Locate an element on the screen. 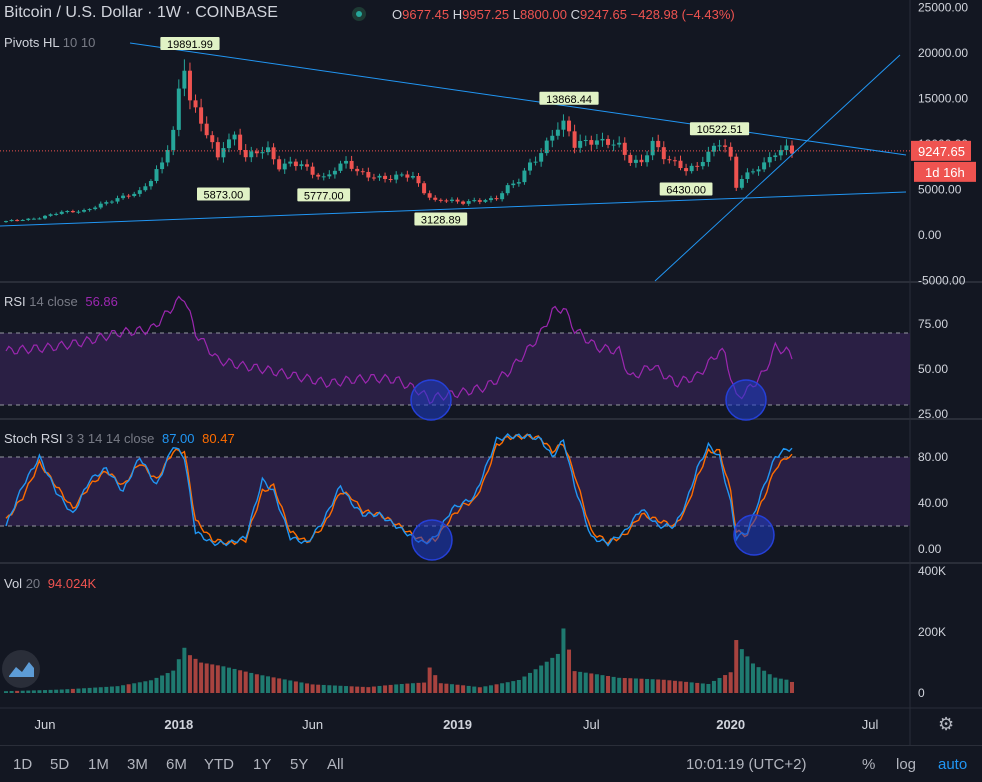  range-3m: 3M is located at coordinates (137, 764).